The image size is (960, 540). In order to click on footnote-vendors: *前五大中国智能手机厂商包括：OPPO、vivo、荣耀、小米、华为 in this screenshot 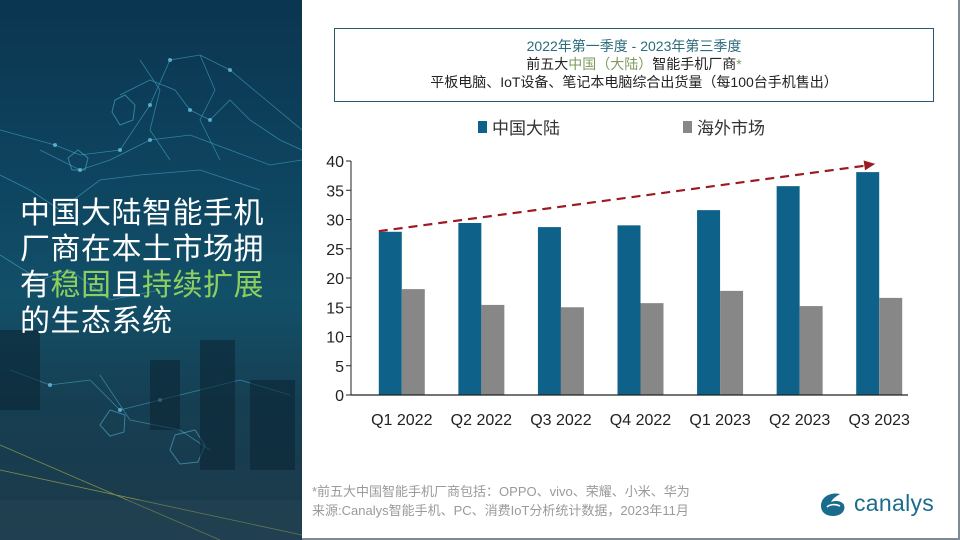, I will do `click(501, 491)`.